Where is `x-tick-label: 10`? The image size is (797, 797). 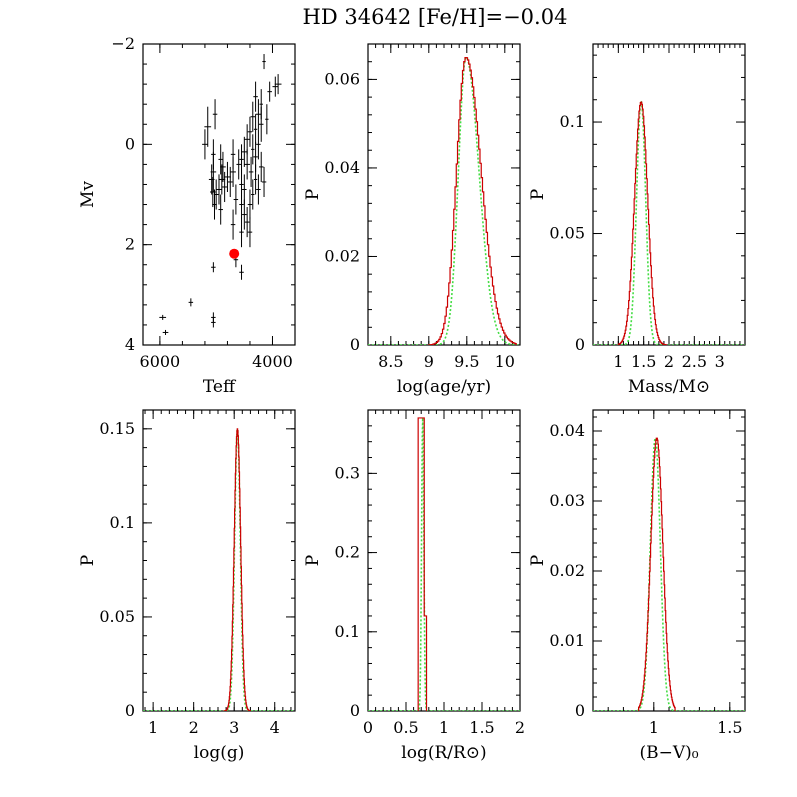
x-tick-label: 10 is located at coordinates (505, 361).